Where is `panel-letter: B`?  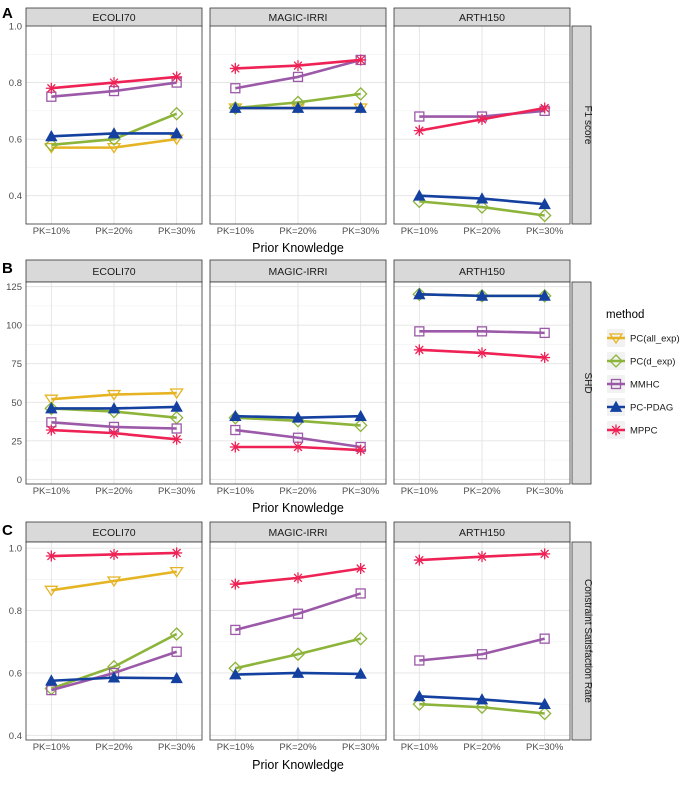 panel-letter: B is located at coordinates (7, 268).